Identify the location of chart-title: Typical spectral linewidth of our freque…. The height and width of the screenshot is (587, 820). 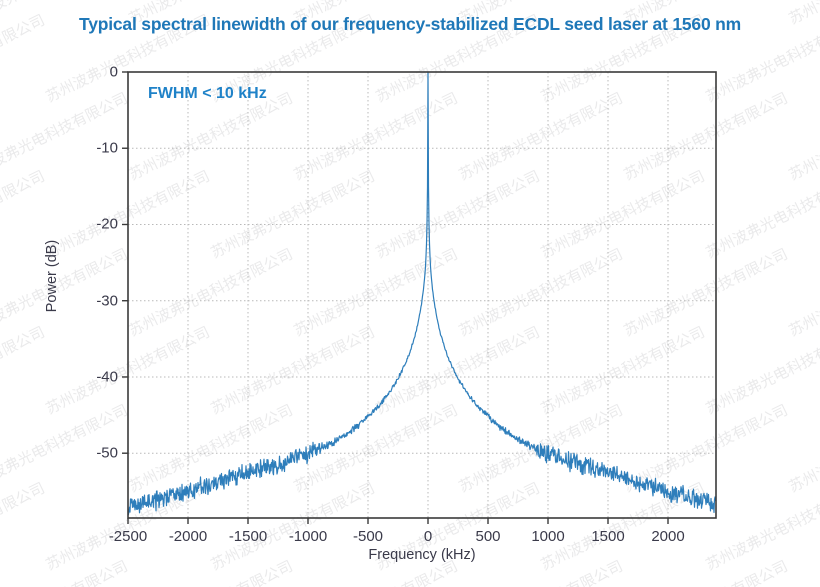
(410, 24).